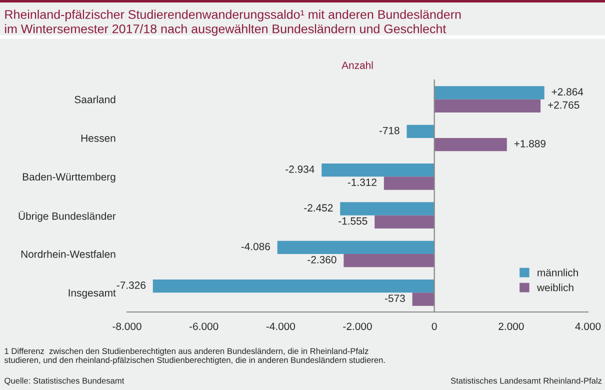  Describe the element at coordinates (131, 285) in the screenshot. I see `data-label: -7.326` at that location.